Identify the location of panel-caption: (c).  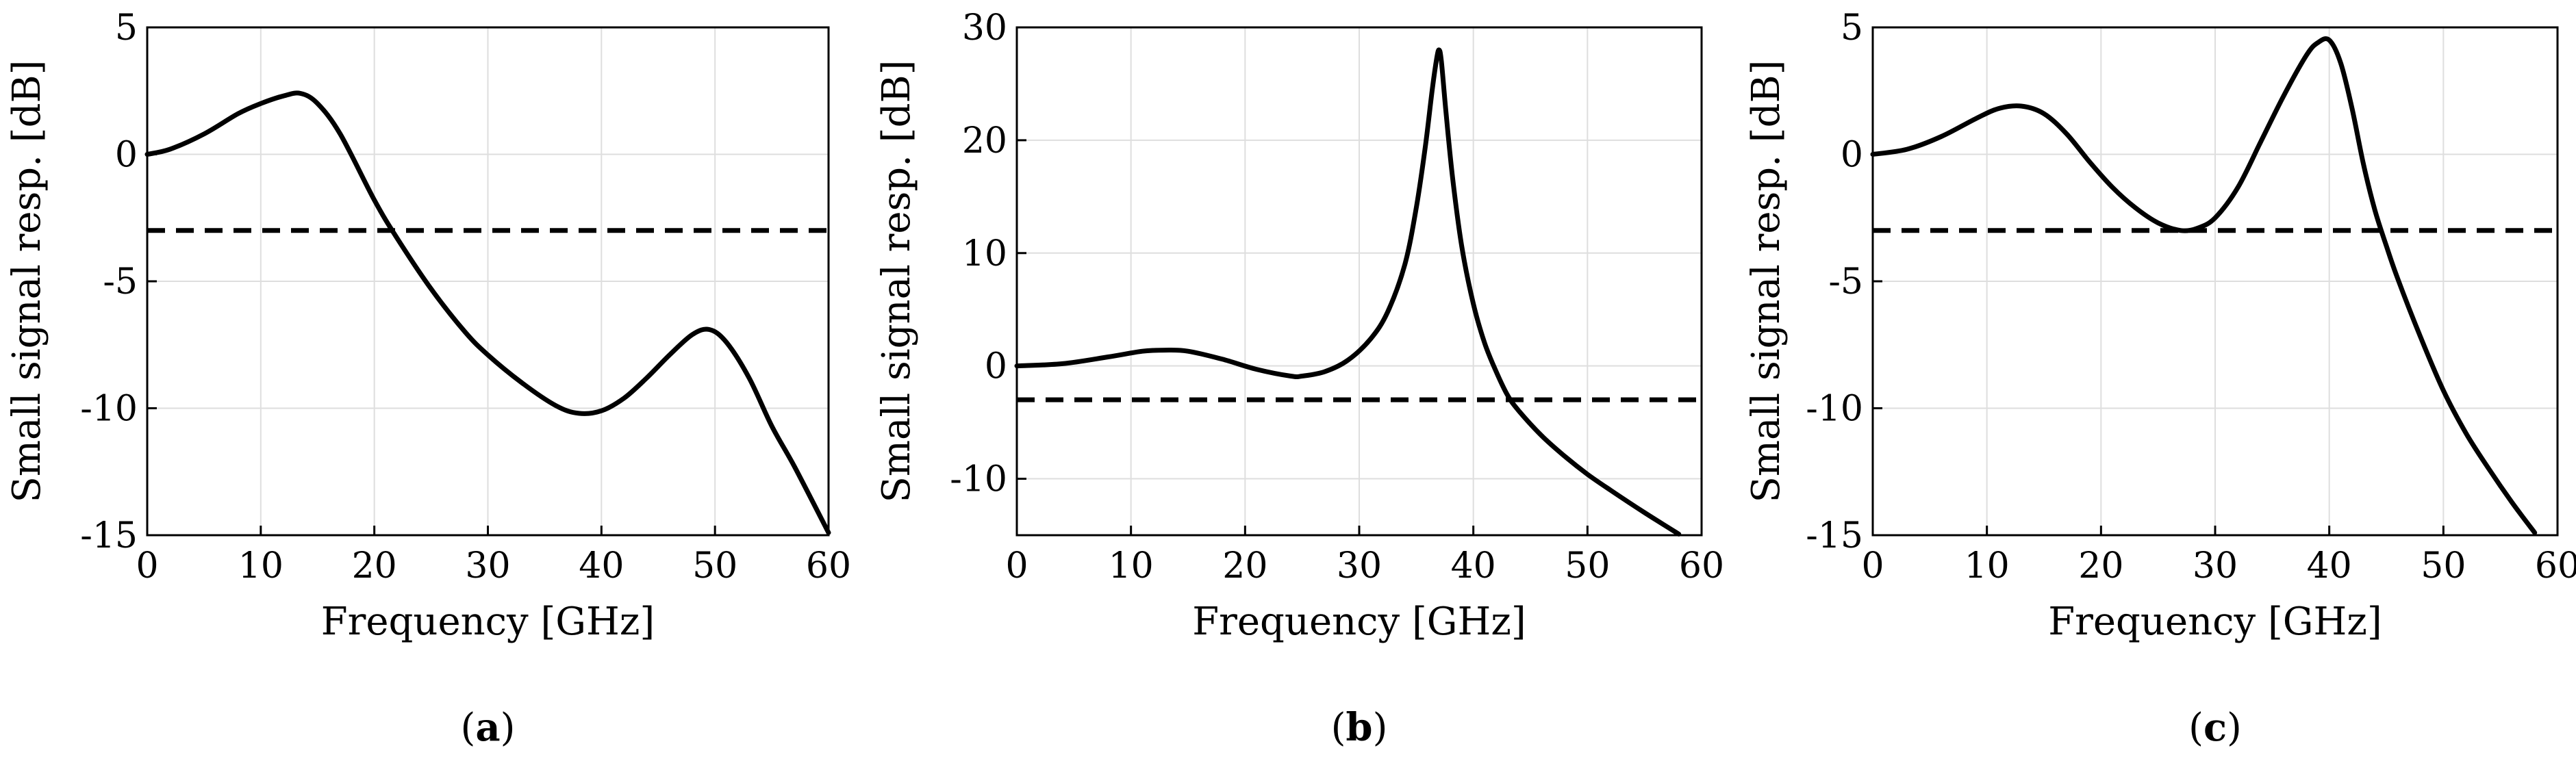
(2215, 727).